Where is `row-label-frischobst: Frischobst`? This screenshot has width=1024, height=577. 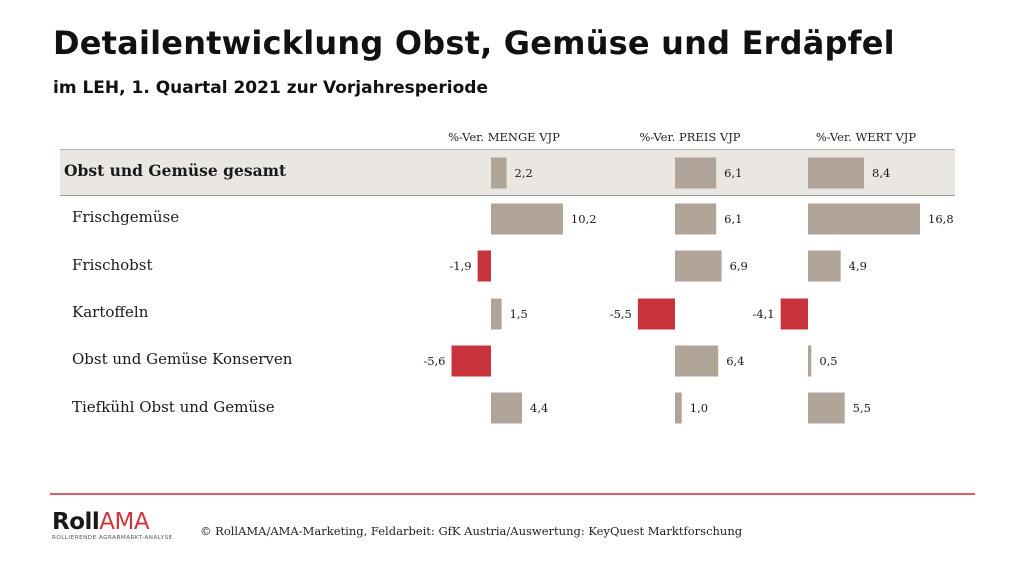
row-label-frischobst: Frischobst is located at coordinates (112, 265).